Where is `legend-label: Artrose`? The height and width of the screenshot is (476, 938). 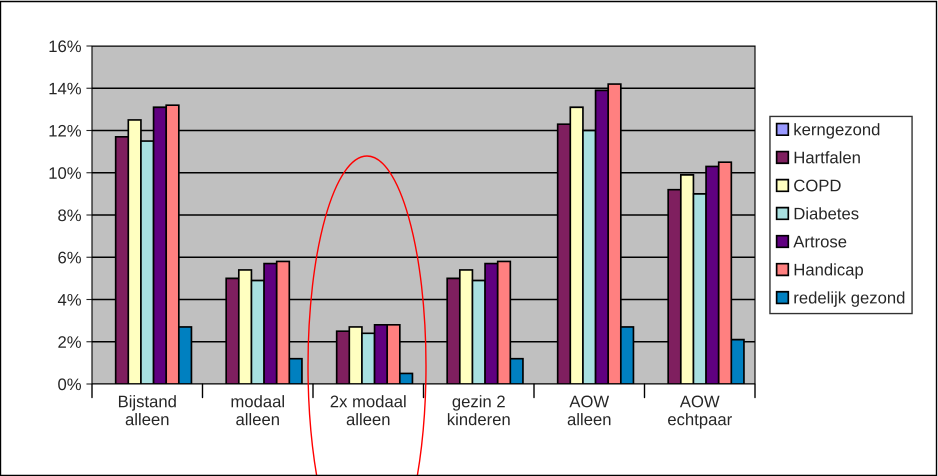 legend-label: Artrose is located at coordinates (819, 242).